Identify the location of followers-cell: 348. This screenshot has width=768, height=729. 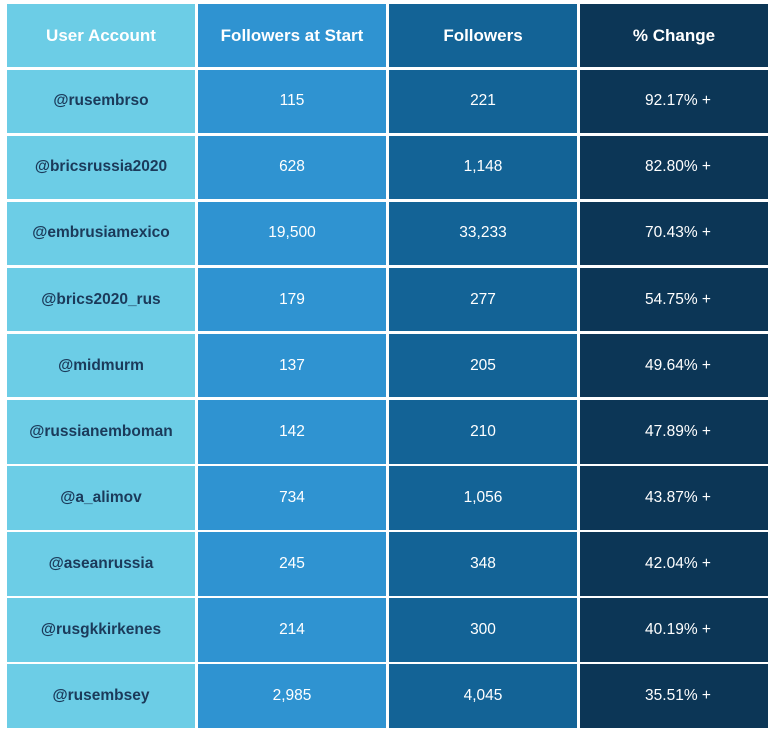
(483, 564).